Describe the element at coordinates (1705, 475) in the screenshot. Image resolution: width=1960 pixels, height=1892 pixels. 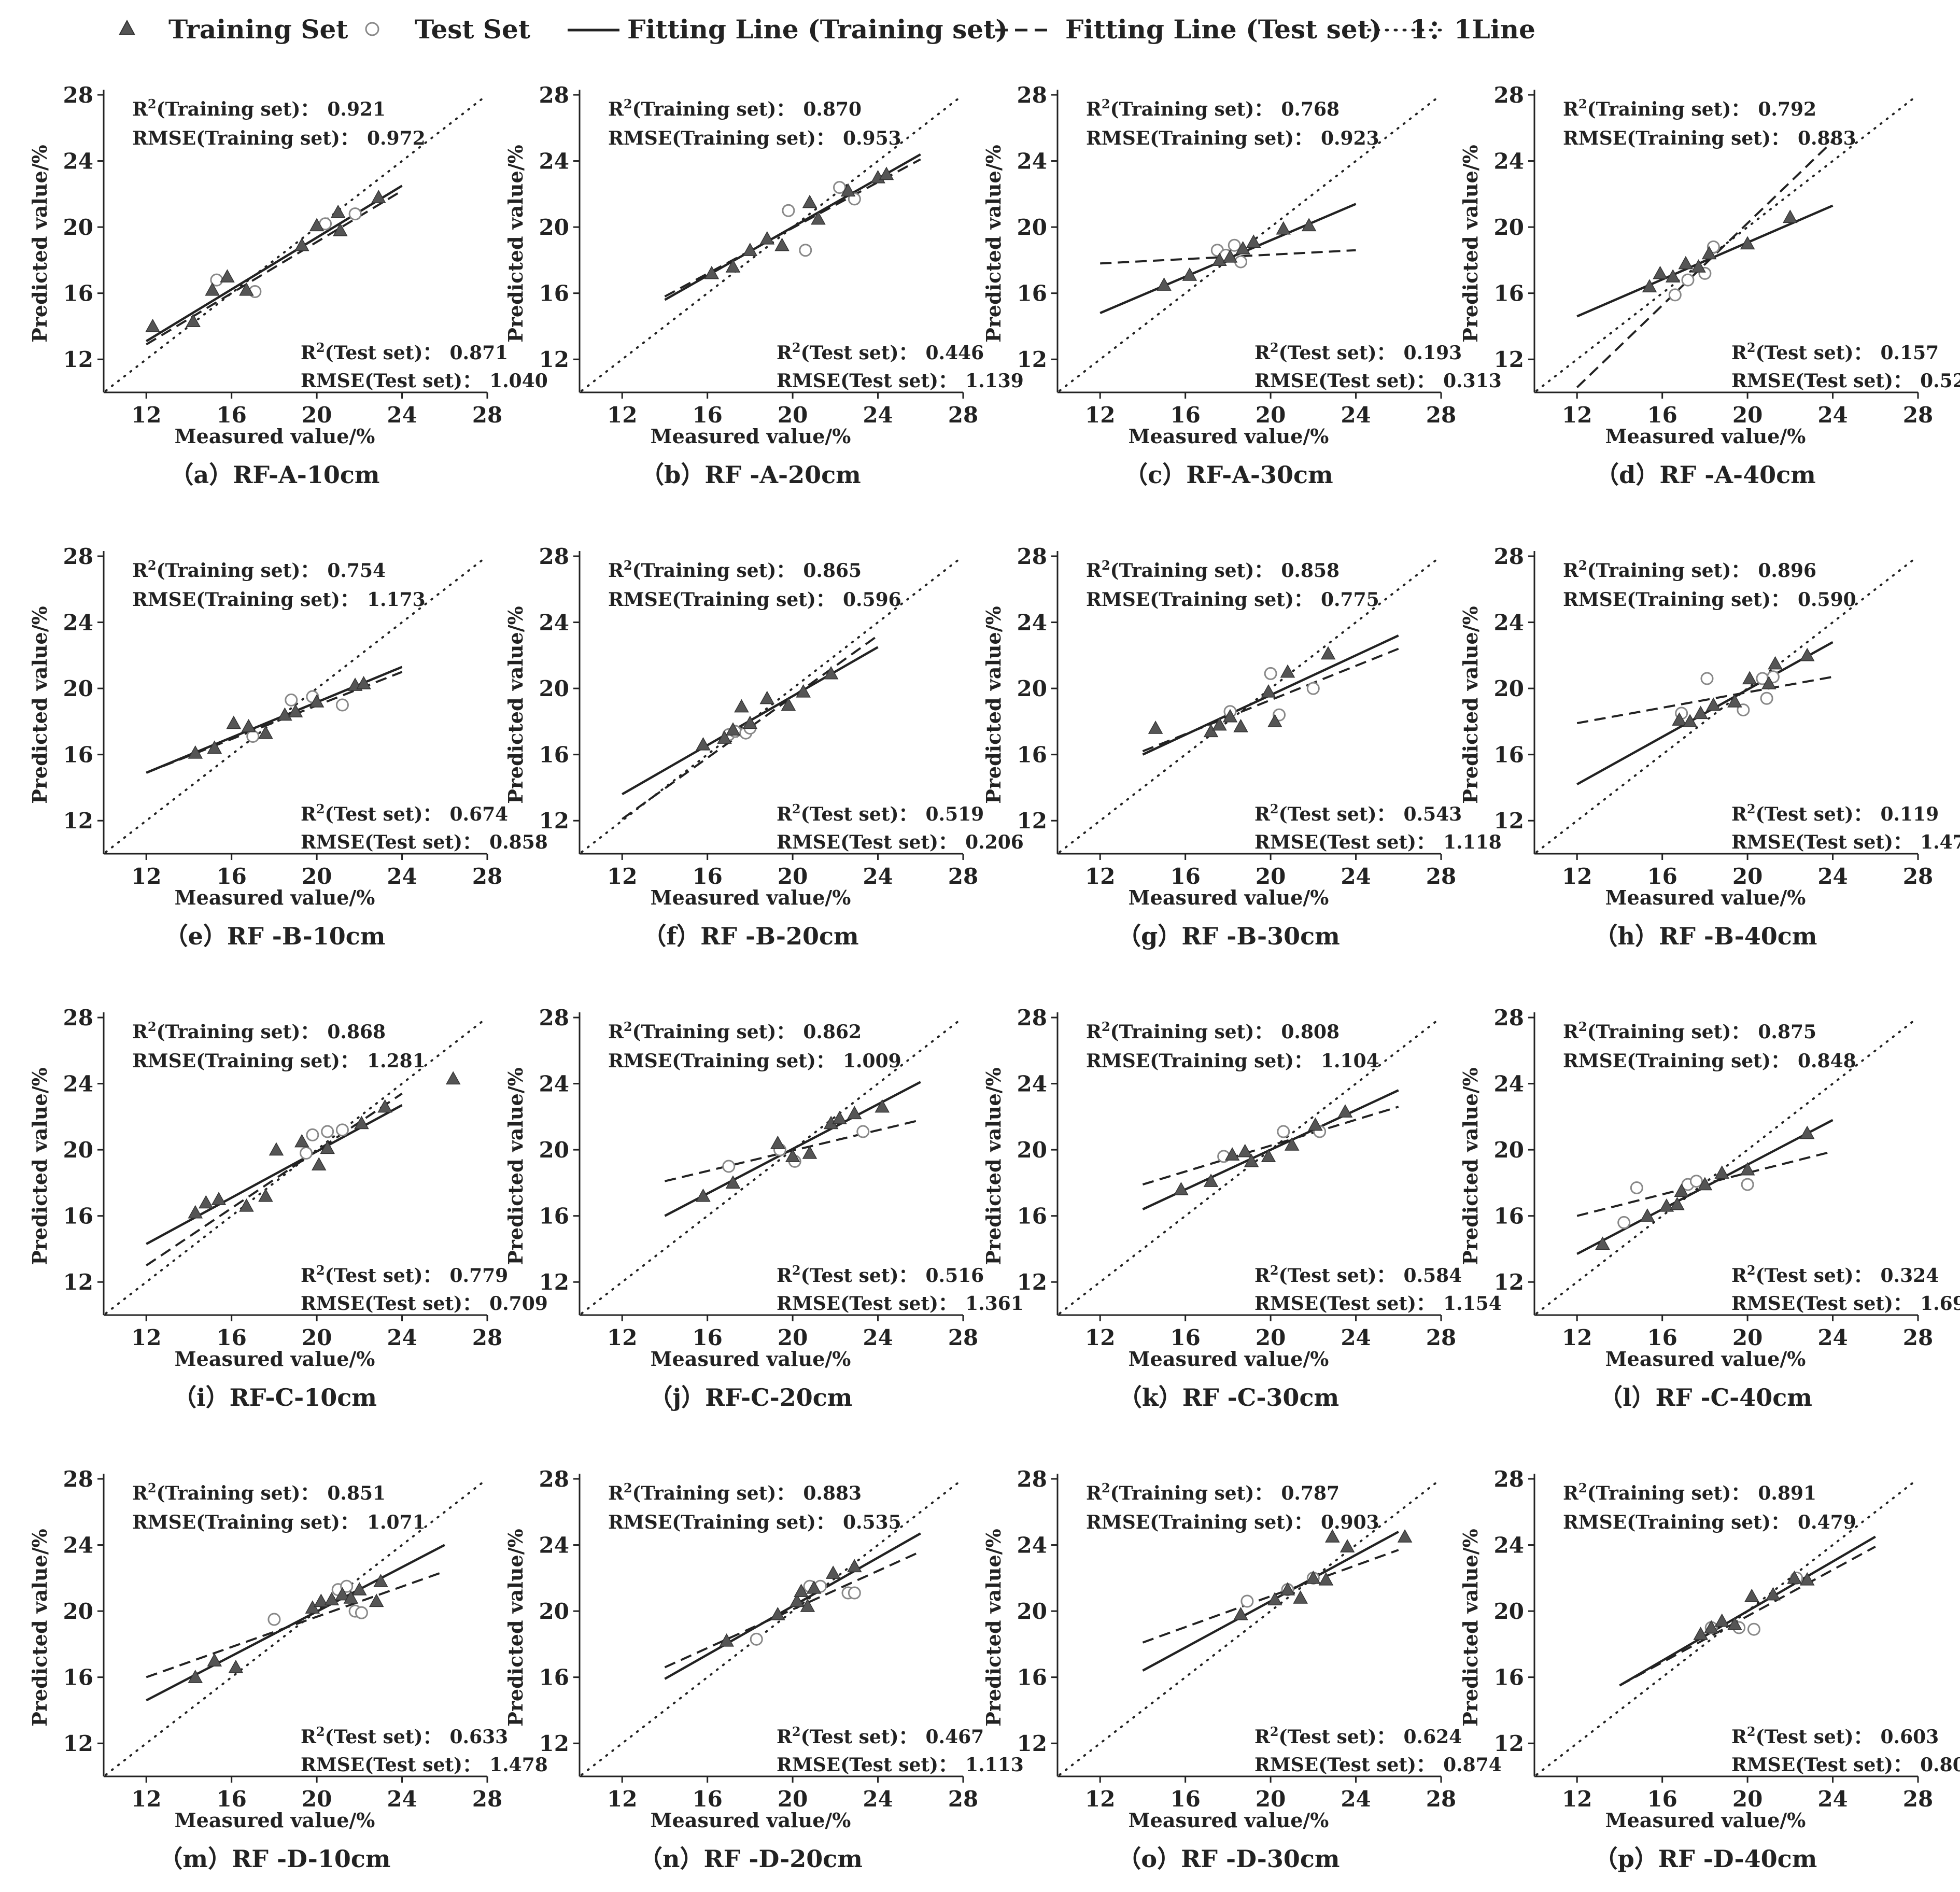
I see `panel-caption: （d）RF -A-40cm` at that location.